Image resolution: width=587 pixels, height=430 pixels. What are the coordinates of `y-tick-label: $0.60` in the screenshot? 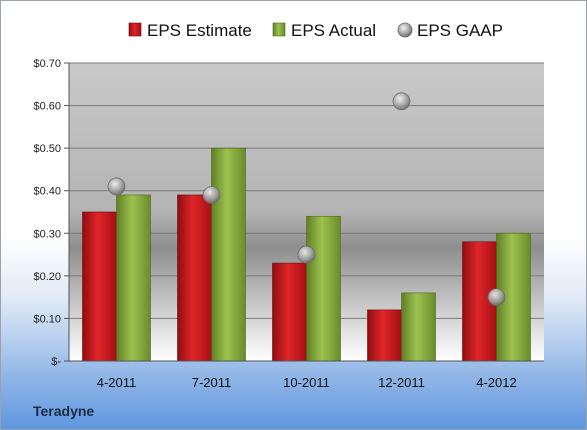 It's located at (47, 107).